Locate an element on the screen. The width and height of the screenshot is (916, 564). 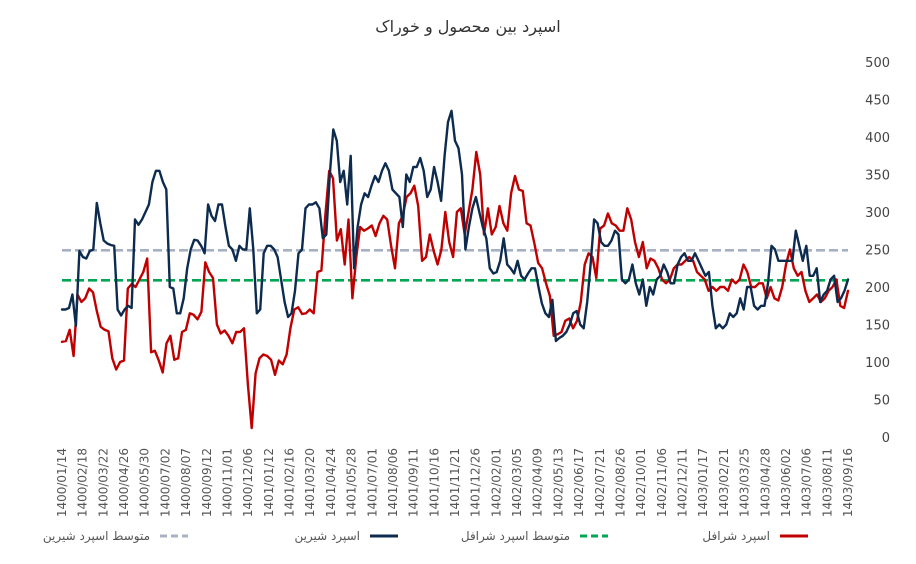
x-tick-label: 1400/03/22 is located at coordinates (103, 482).